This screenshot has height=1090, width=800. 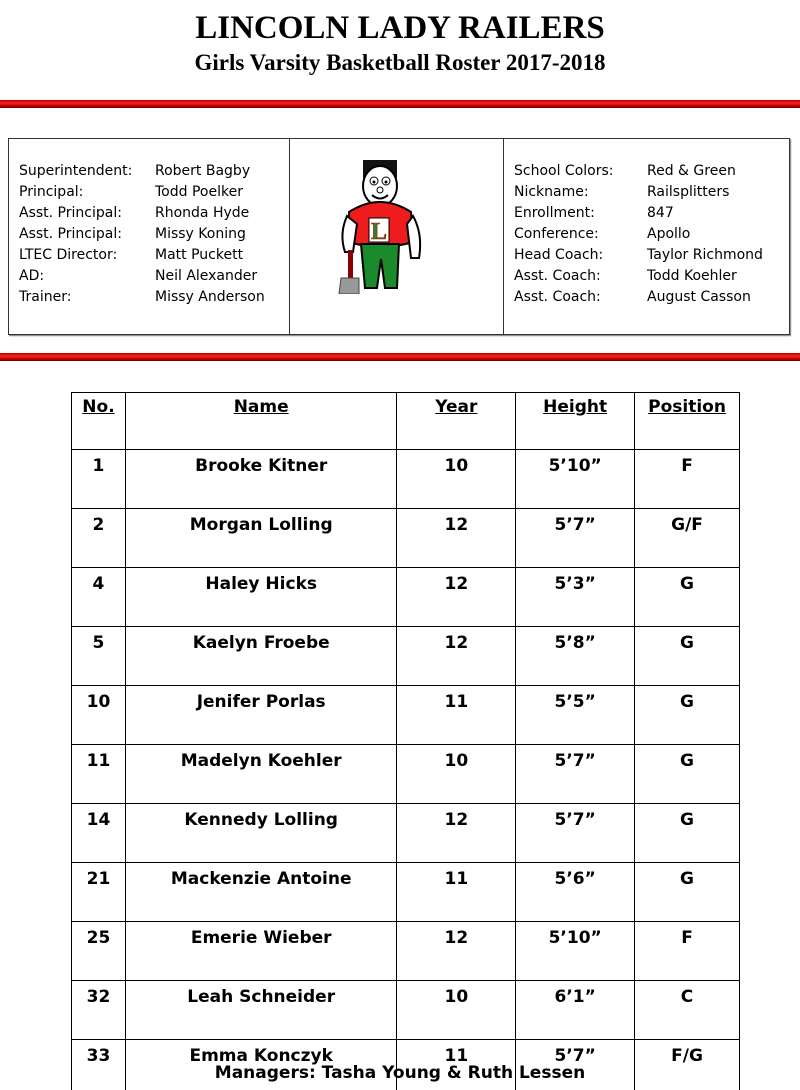 I want to click on cell-position: F/G, so click(x=687, y=1064).